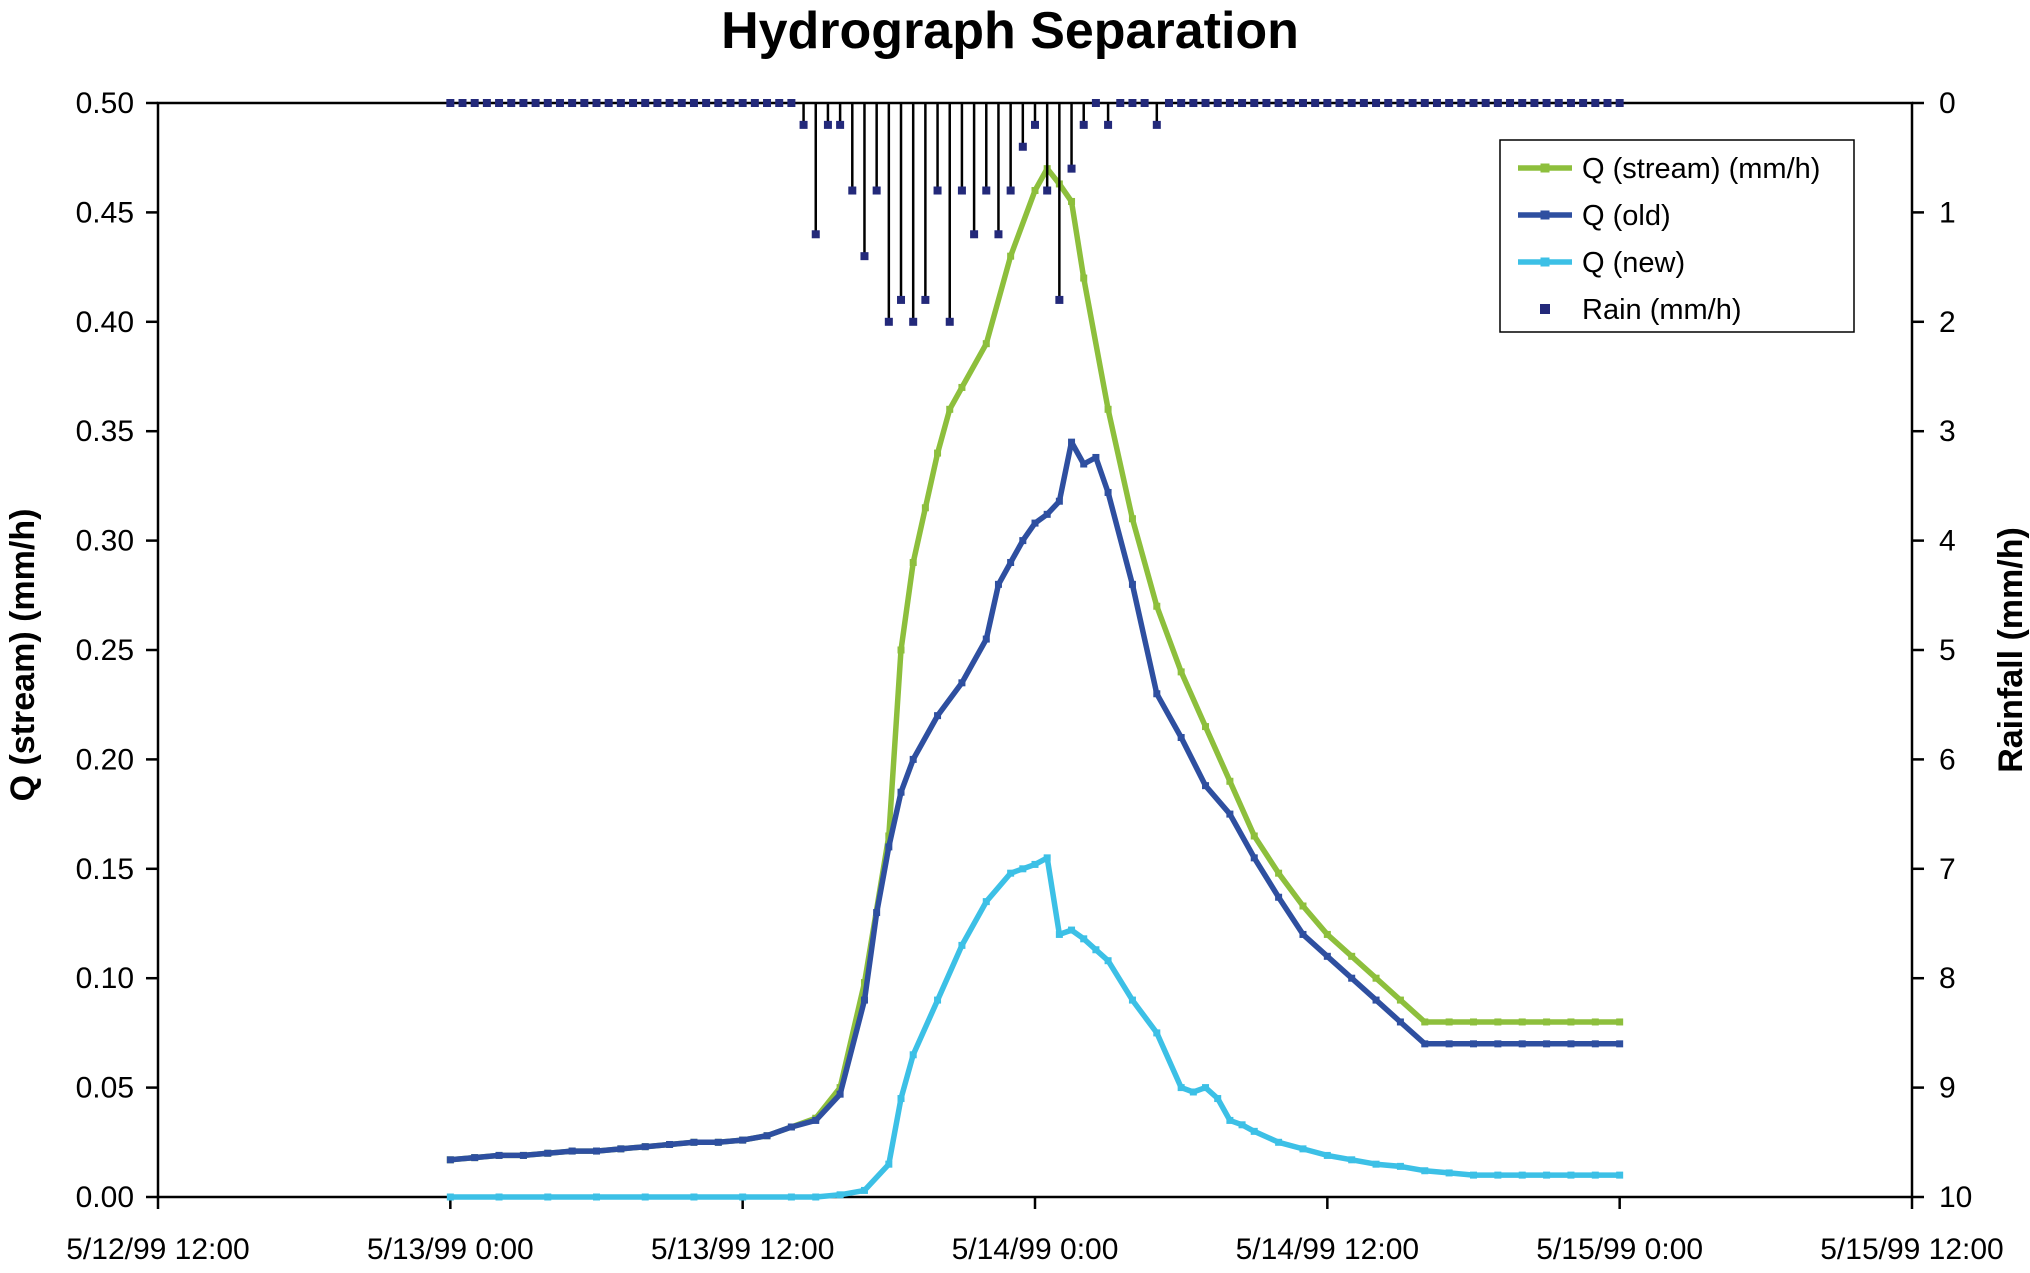  Describe the element at coordinates (1010, 31) in the screenshot. I see `chart-title: Hydrograph Separation` at that location.